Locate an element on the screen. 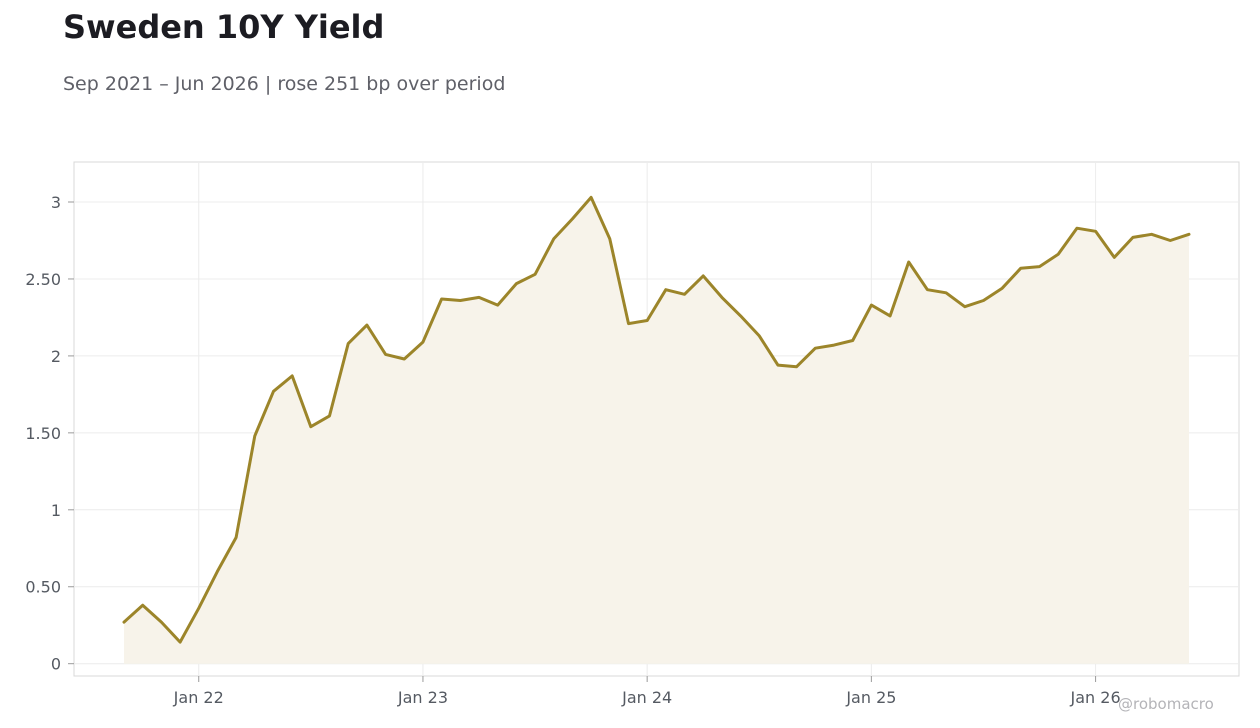 Image resolution: width=1260 pixels, height=728 pixels. y-tick-label: 0.50 is located at coordinates (43, 587).